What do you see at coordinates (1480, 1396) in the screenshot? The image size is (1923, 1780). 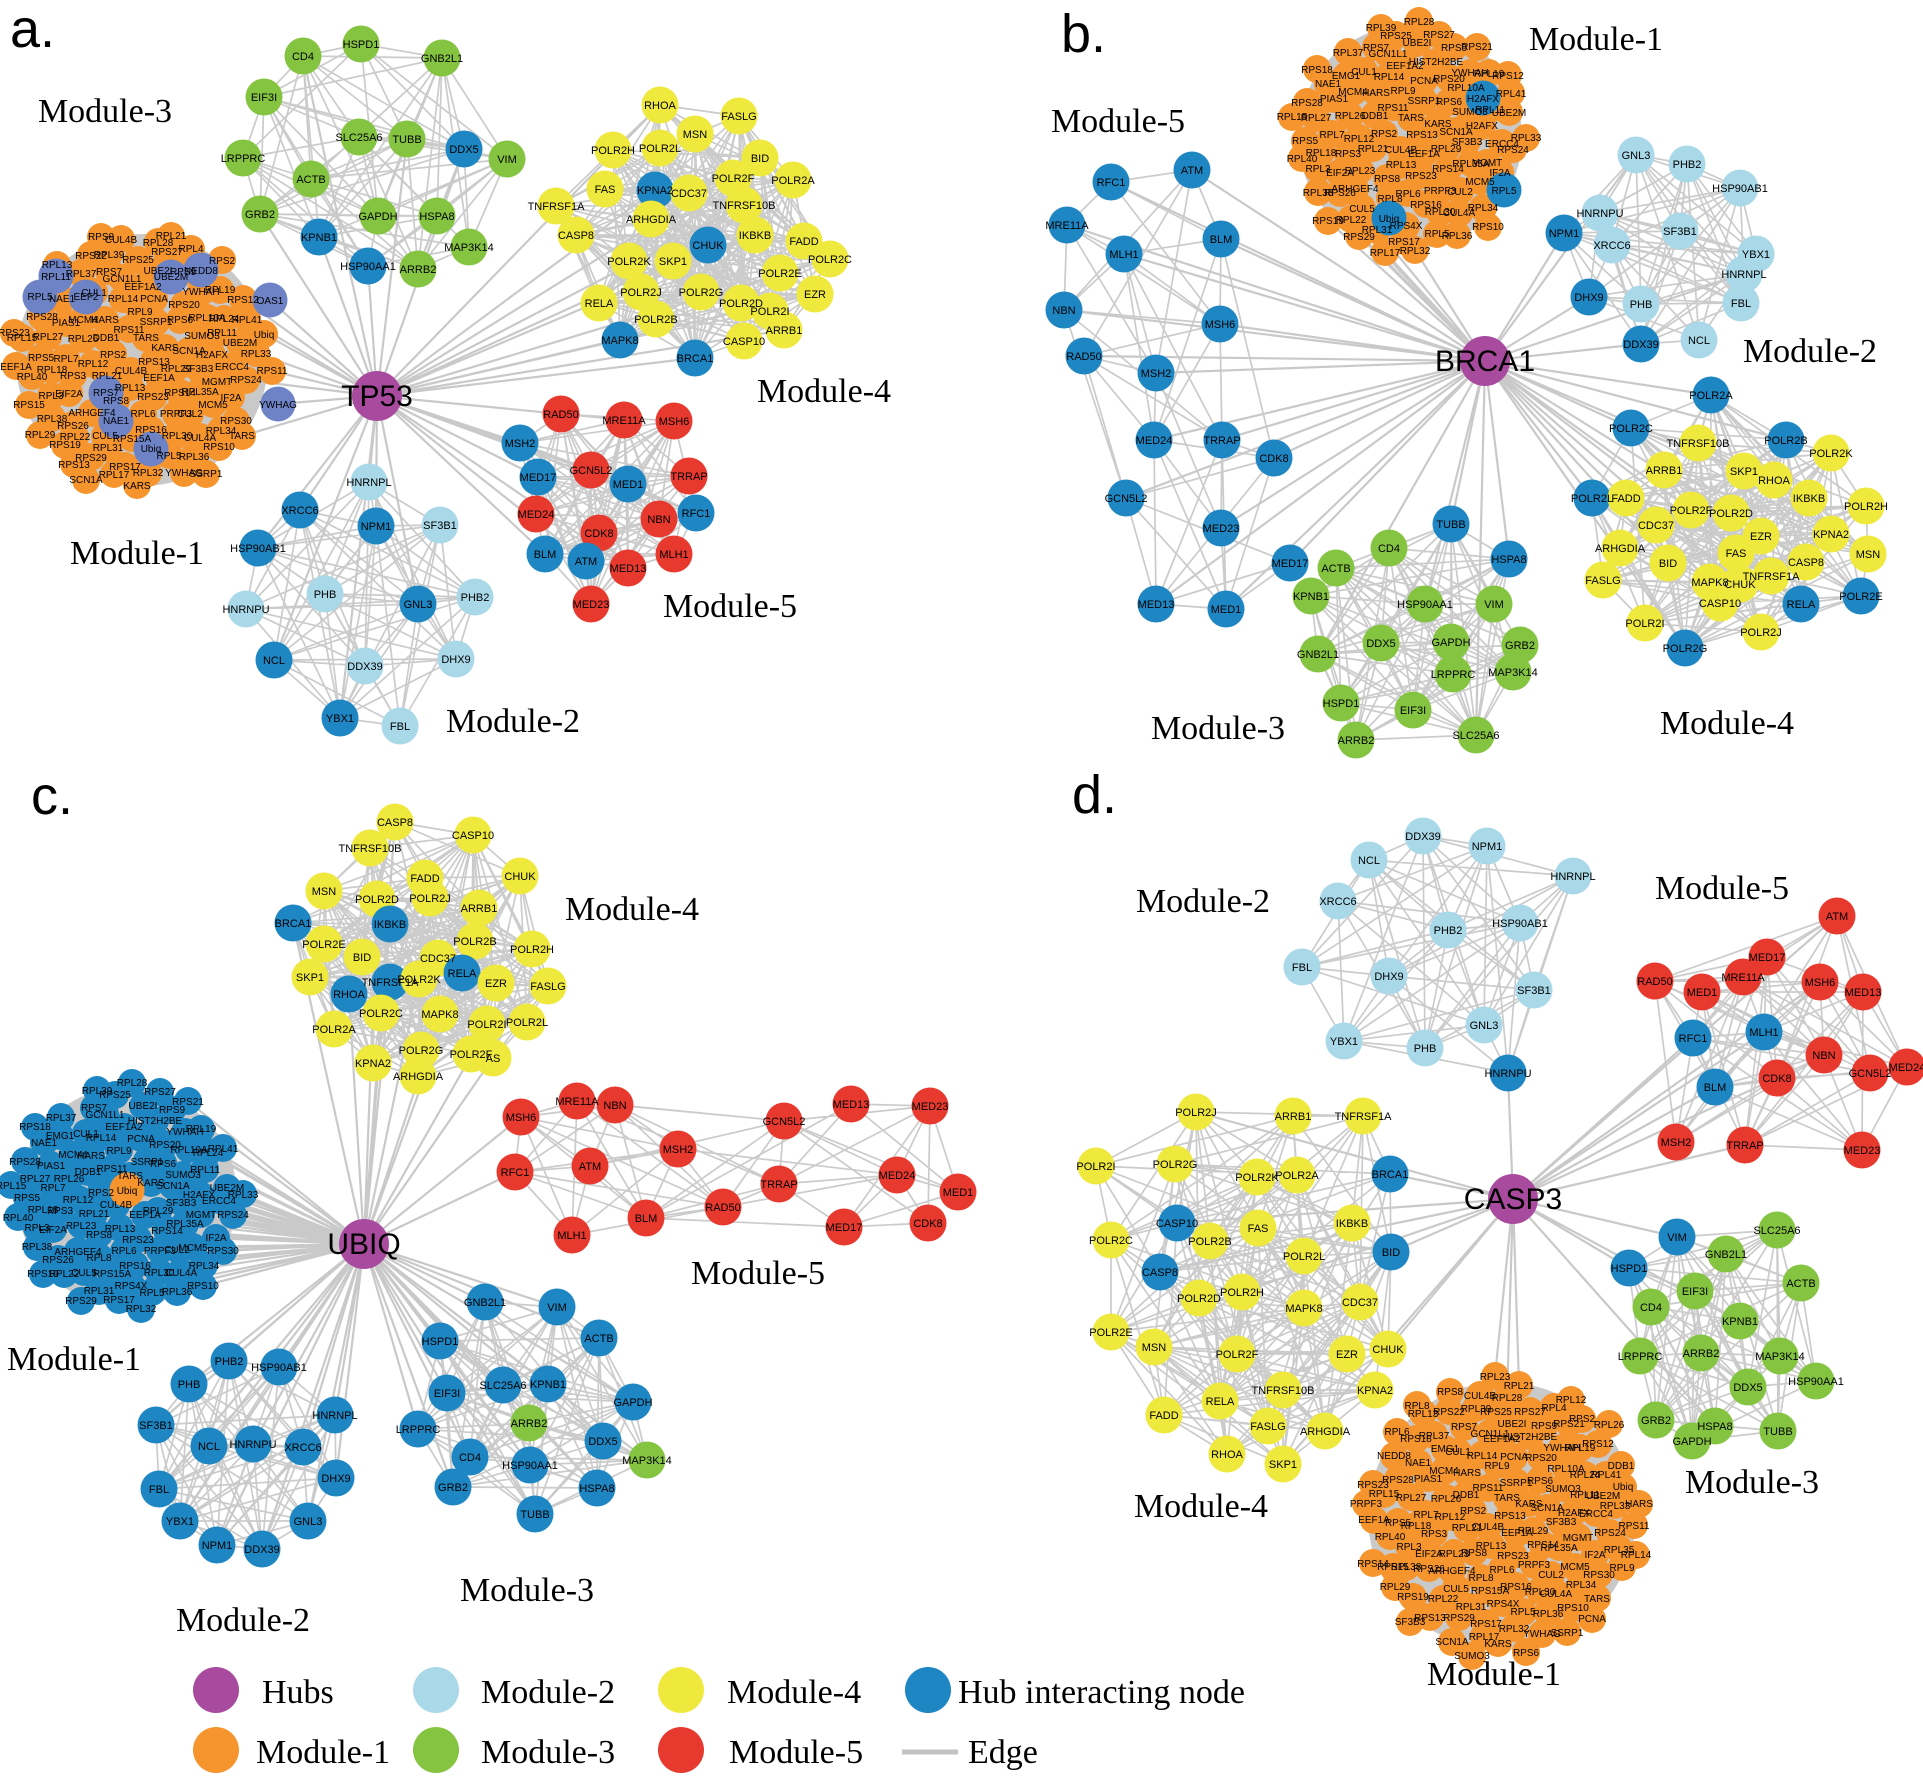 I see `svg-text: CUL4B` at bounding box center [1480, 1396].